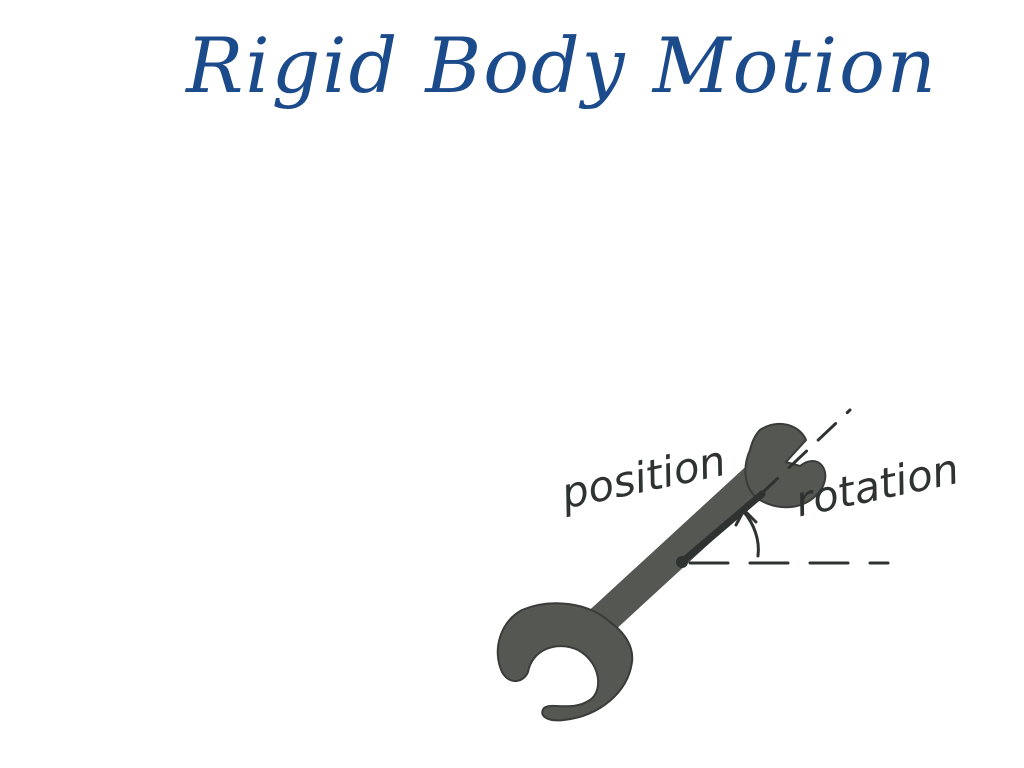  What do you see at coordinates (785, 465) in the screenshot?
I see `wrench-head-small` at bounding box center [785, 465].